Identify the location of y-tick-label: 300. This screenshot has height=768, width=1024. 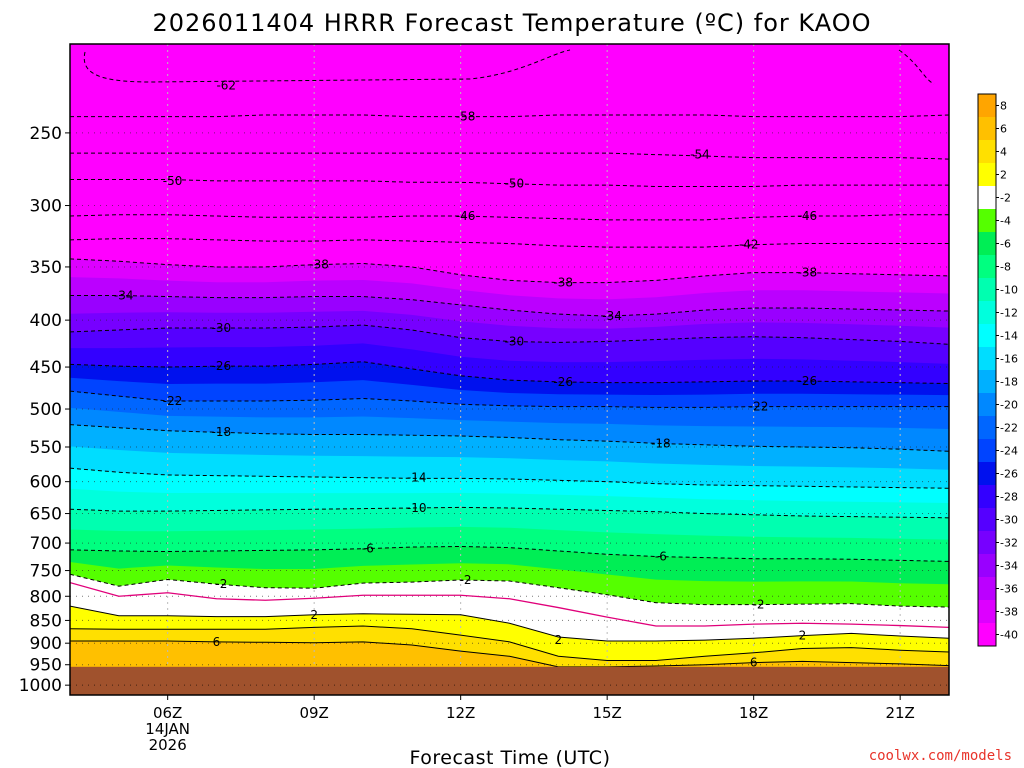
(46, 207).